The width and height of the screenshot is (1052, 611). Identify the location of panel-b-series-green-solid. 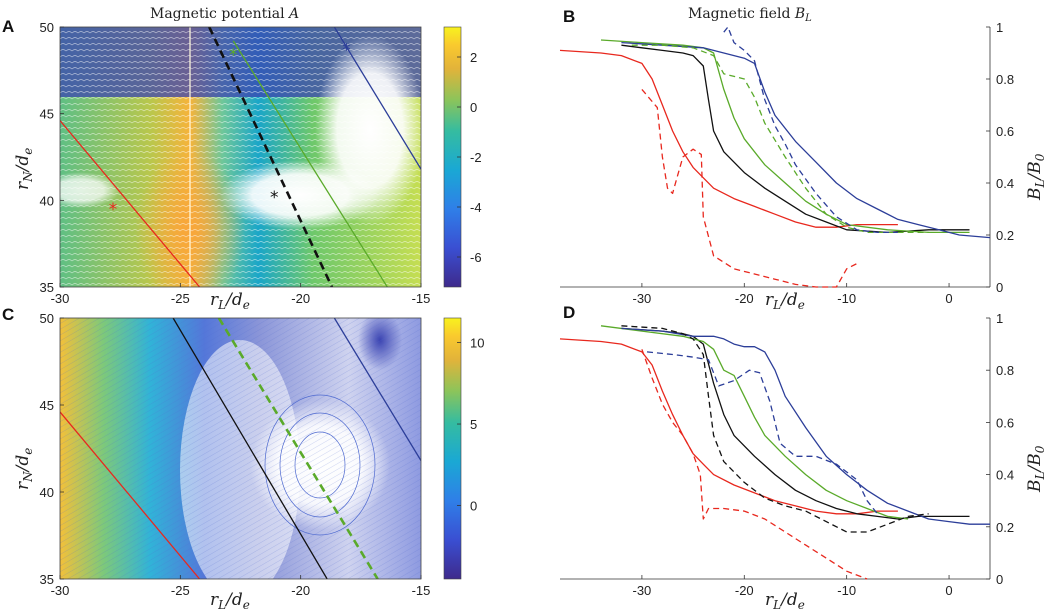
(785, 136).